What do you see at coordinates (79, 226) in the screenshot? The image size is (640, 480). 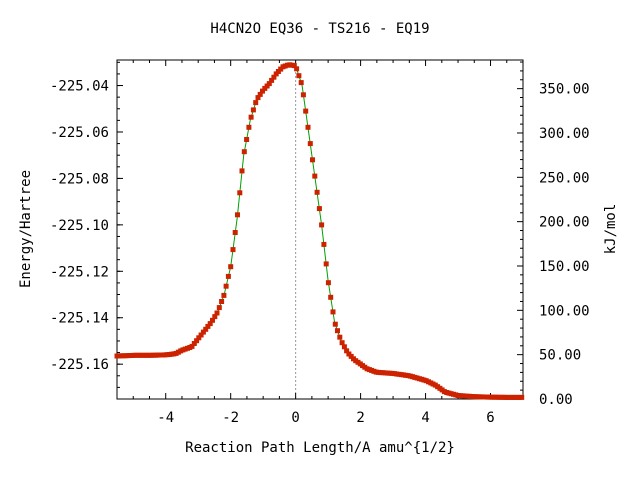 I see `y-tick-label: -225.10` at bounding box center [79, 226].